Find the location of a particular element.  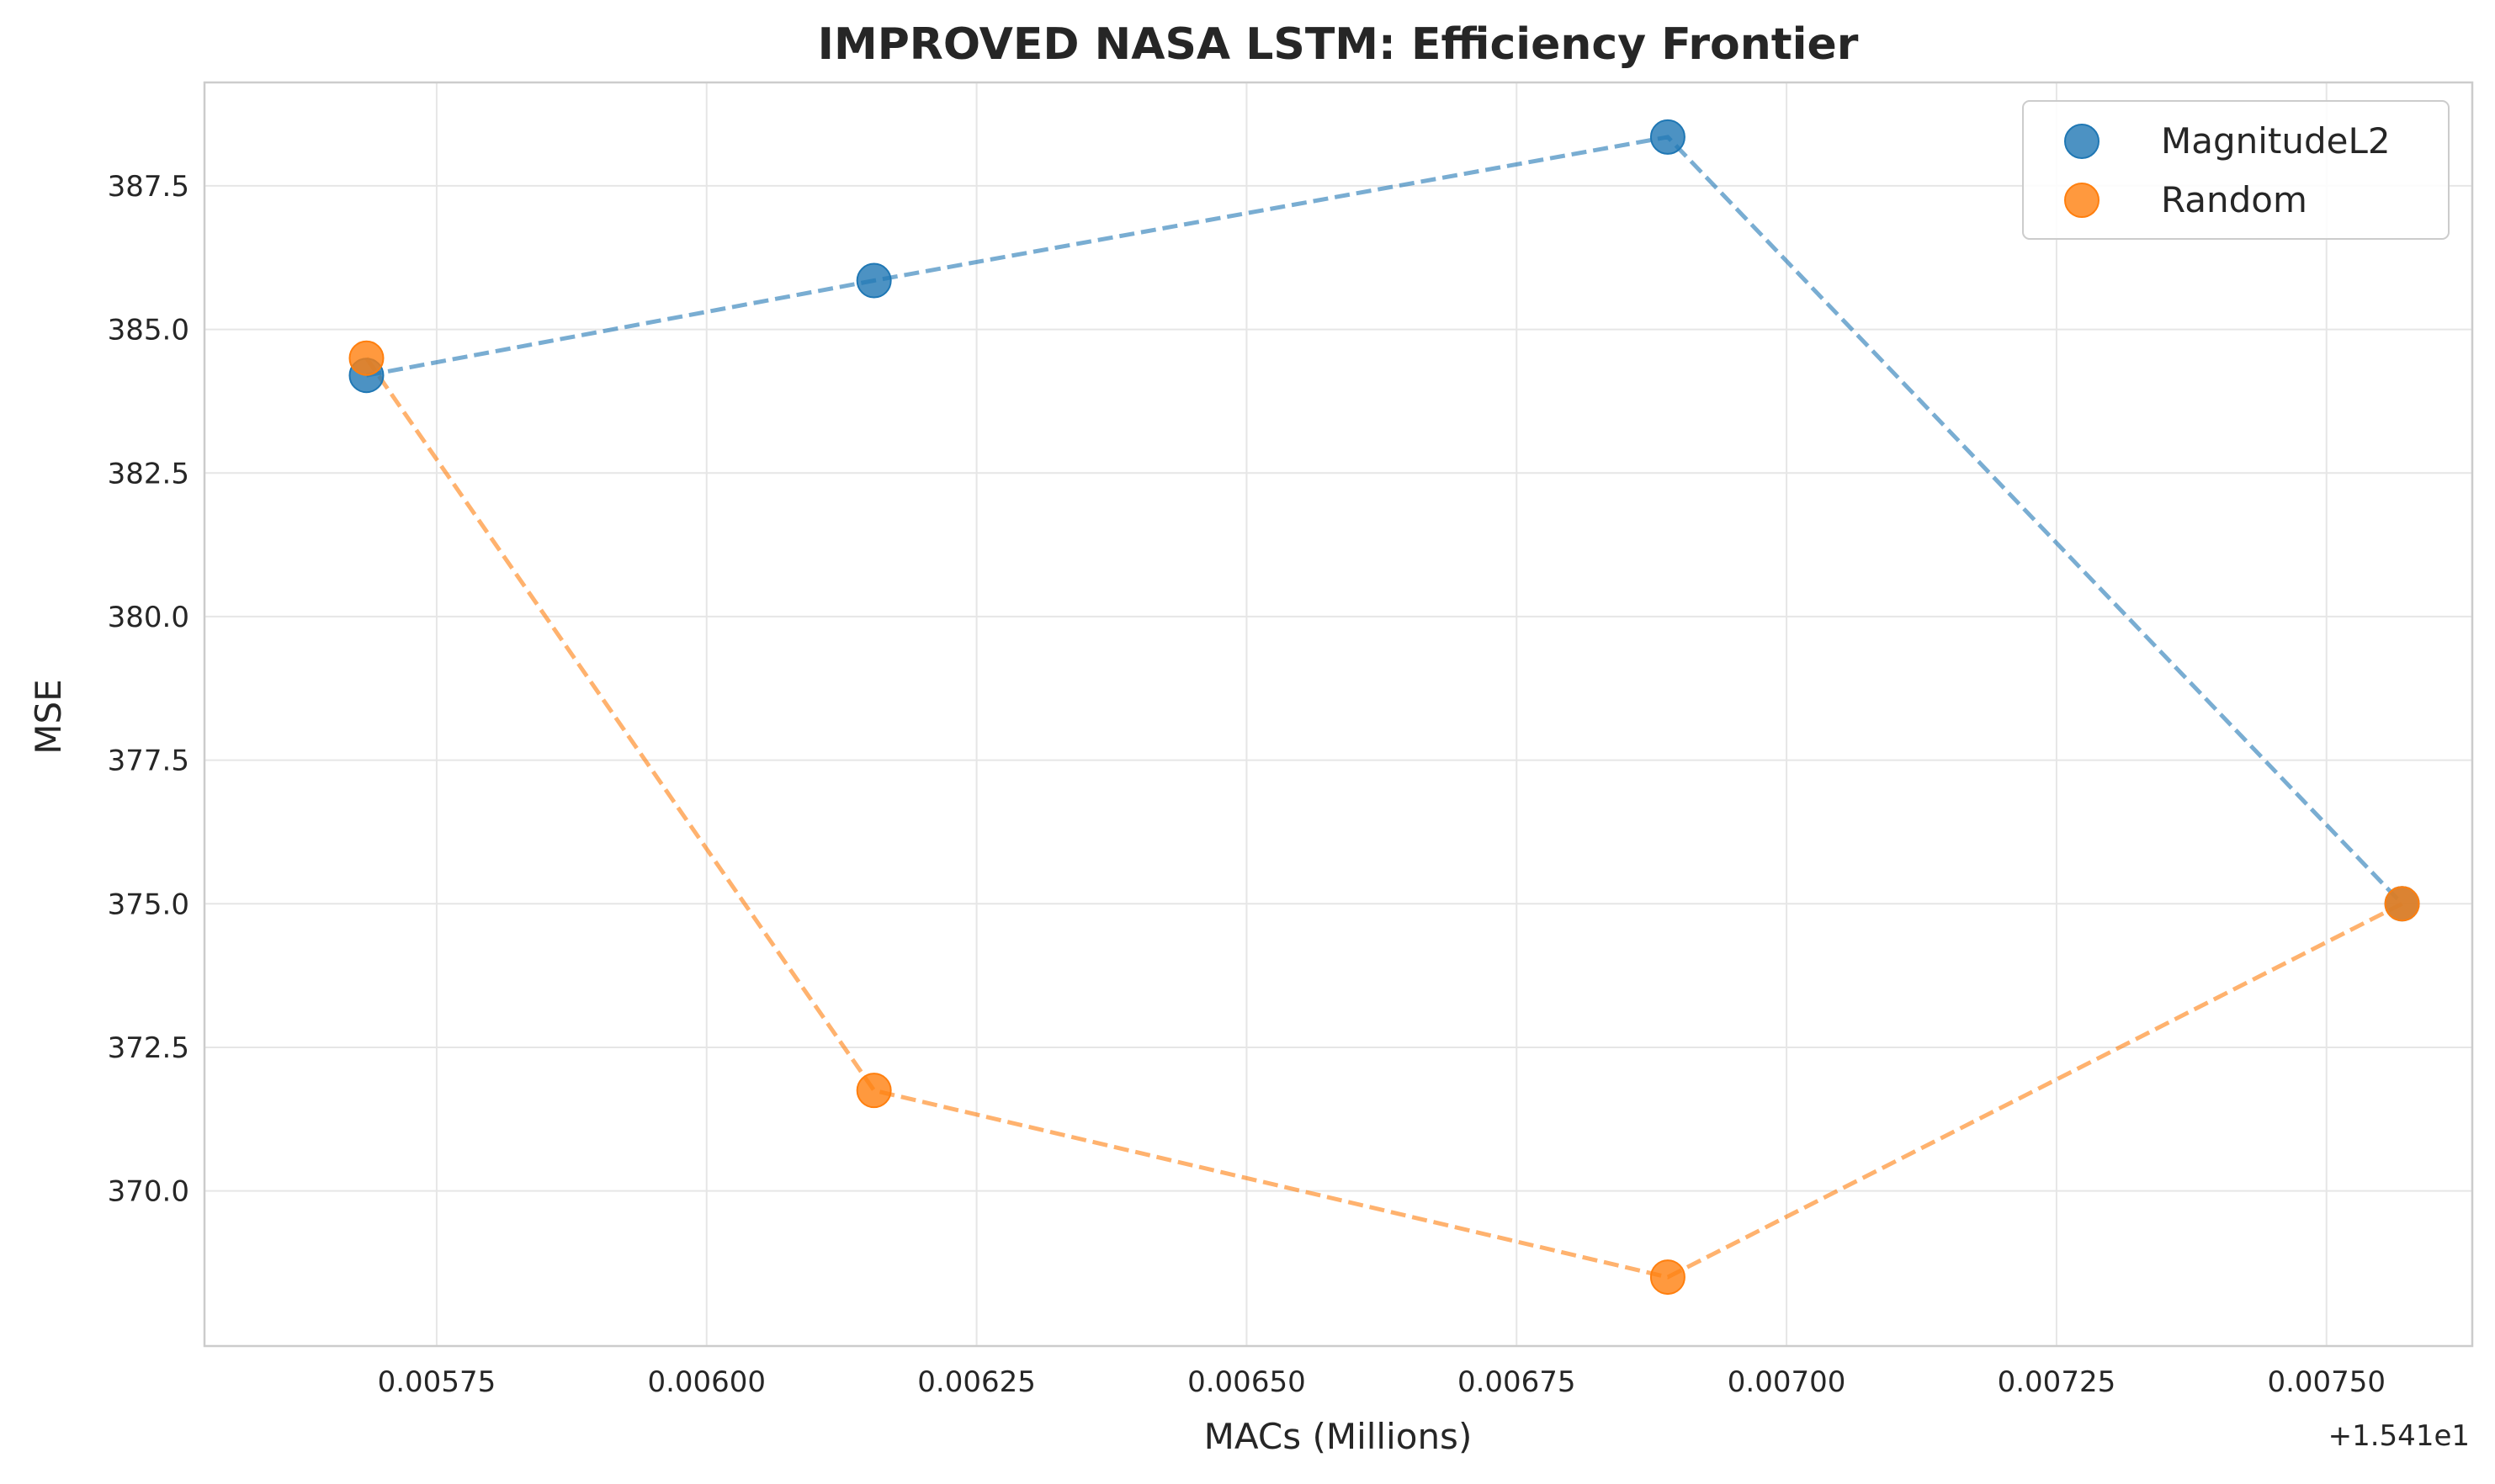

y-tick-label: 382.5 is located at coordinates (148, 473).